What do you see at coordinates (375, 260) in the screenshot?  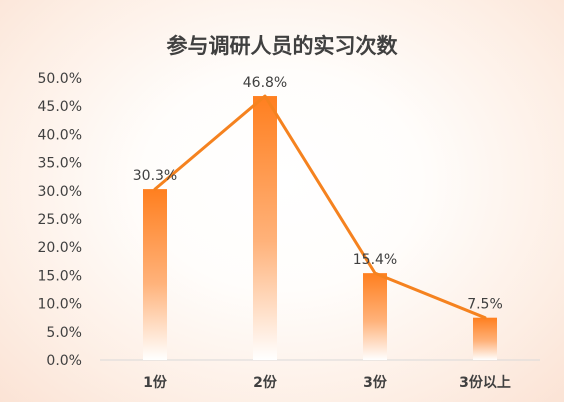 I see `data-label: 15.4%` at bounding box center [375, 260].